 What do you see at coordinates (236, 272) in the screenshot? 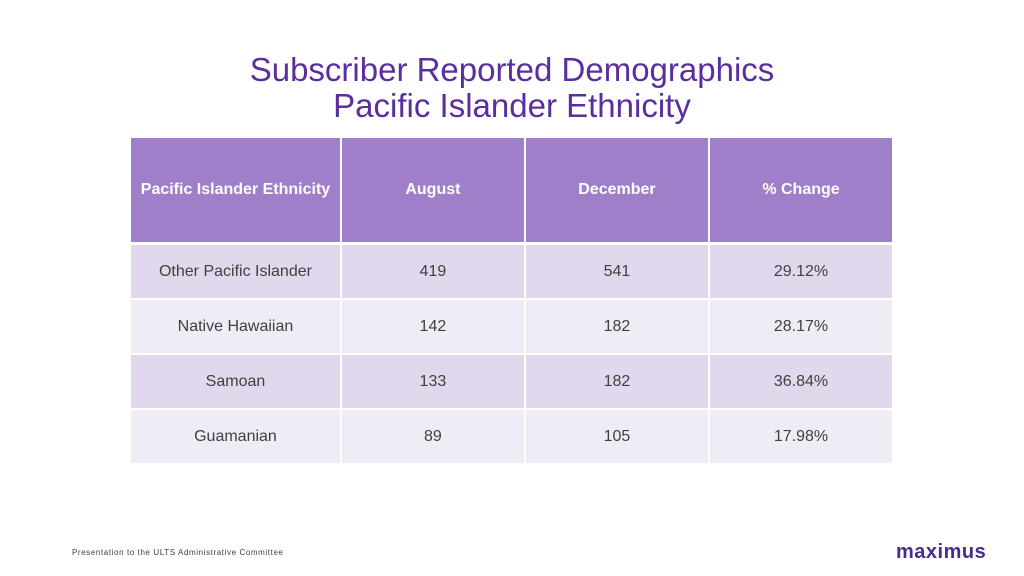
I see `cell-ethnicity: Other Pacific Islander` at bounding box center [236, 272].